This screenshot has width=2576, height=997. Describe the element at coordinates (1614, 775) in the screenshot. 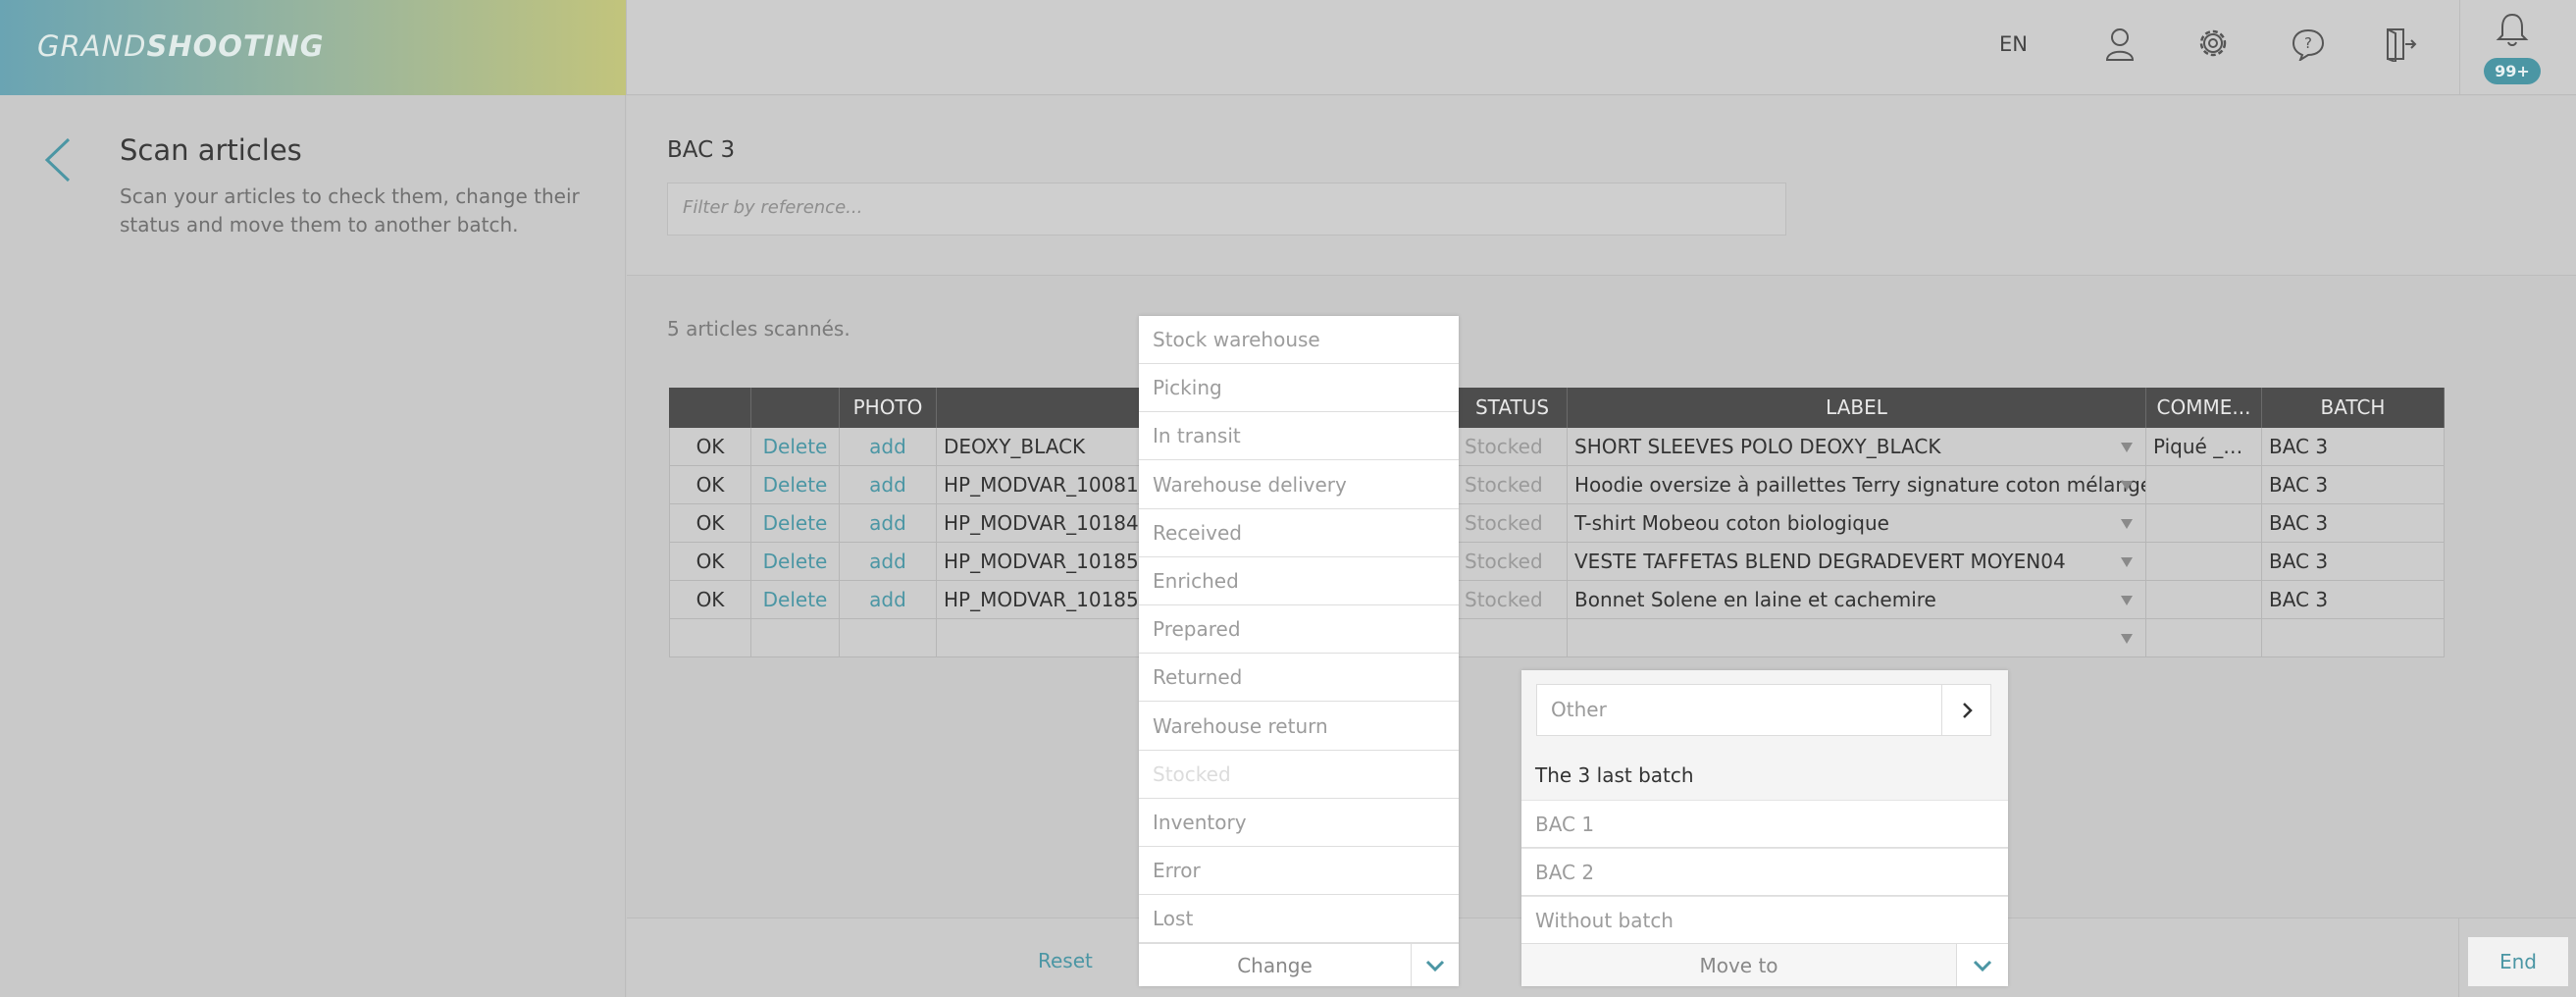

I see `section-title: The 3 last batch` at that location.